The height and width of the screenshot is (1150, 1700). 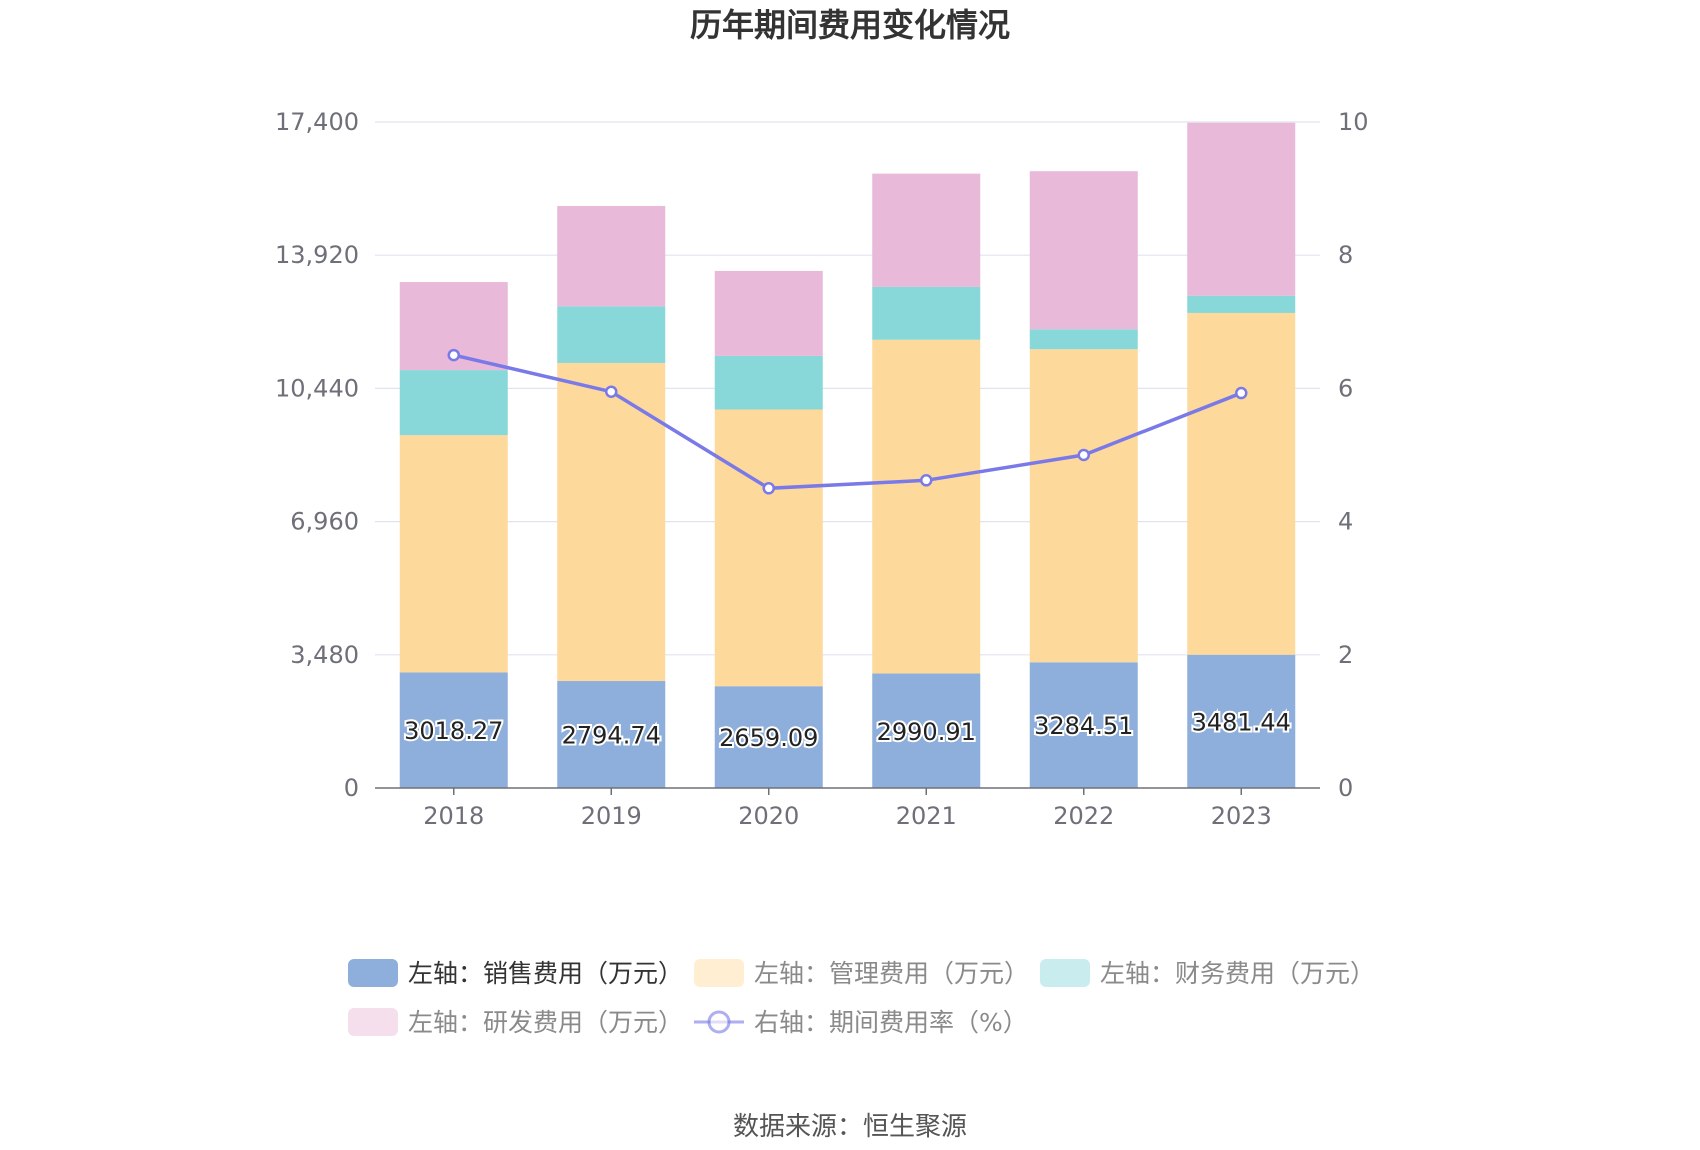 I want to click on bar-data-label: 3481.44, so click(x=1241, y=722).